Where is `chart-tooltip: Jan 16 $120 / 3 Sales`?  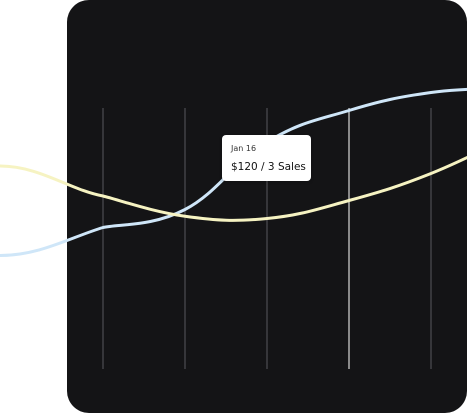 chart-tooltip: Jan 16 $120 / 3 Sales is located at coordinates (266, 158).